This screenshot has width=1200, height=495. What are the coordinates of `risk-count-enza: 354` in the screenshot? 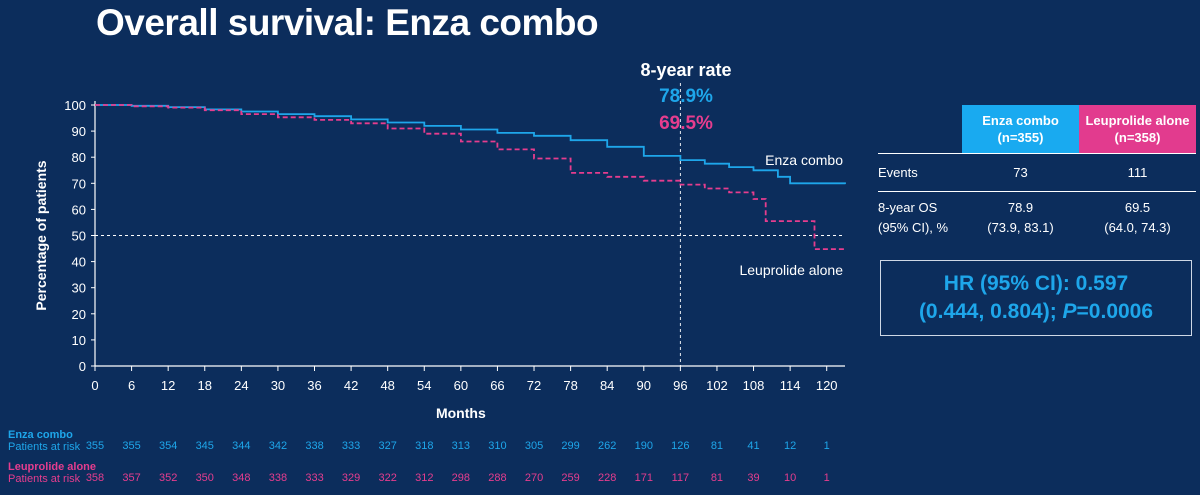 It's located at (168, 446).